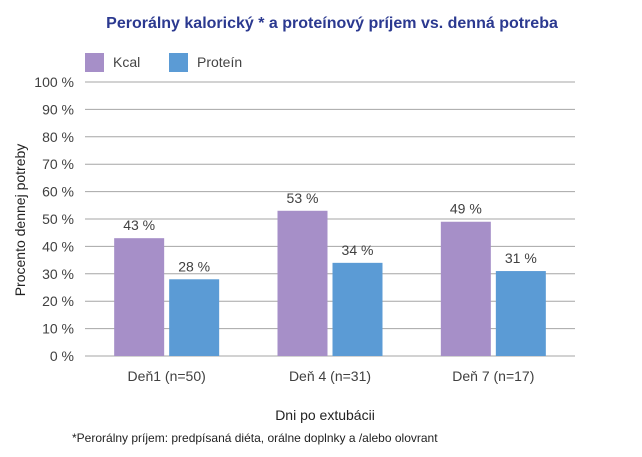 This screenshot has height=457, width=642. Describe the element at coordinates (139, 225) in the screenshot. I see `data-label: 43 %` at that location.